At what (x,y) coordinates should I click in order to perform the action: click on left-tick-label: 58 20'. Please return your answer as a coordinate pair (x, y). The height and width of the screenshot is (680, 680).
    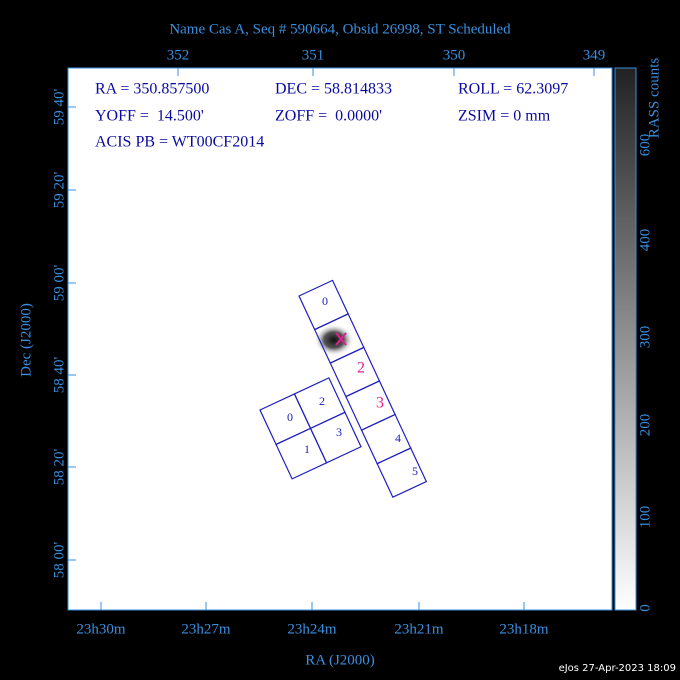
    Looking at the image, I should click on (59, 466).